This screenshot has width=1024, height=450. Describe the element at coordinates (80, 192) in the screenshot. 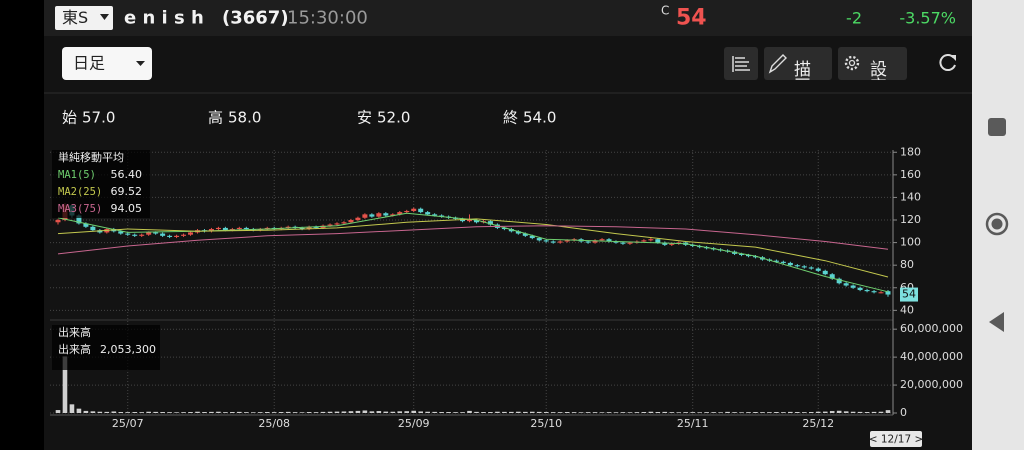

I see `ma-legend-name: MA2(25)` at that location.